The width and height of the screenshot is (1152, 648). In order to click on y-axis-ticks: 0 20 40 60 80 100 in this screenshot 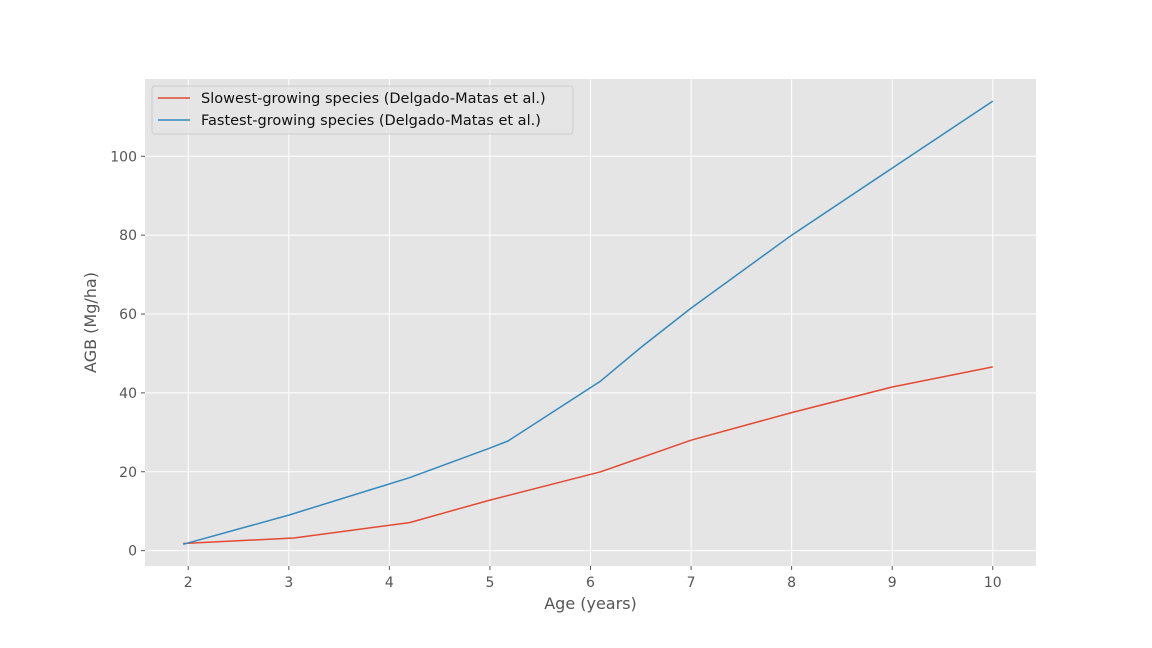, I will do `click(127, 354)`.